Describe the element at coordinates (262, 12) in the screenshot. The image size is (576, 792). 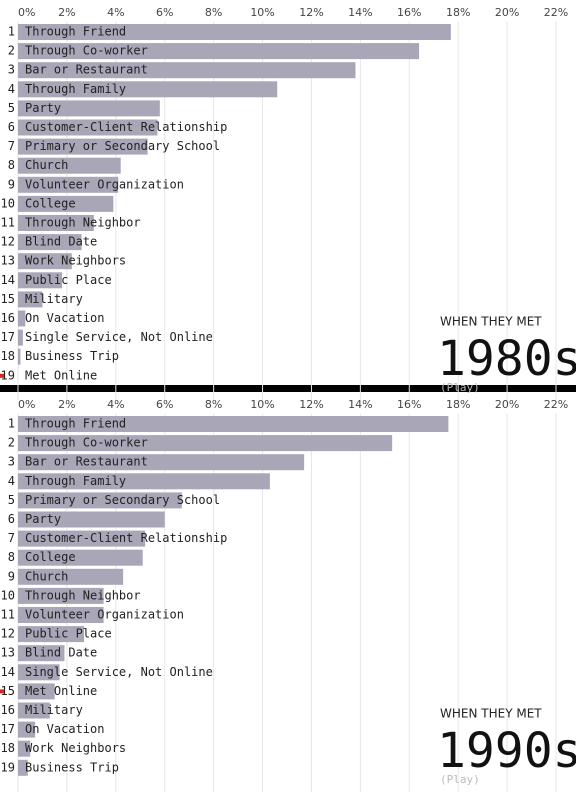
I see `x-tick-label: 10%` at that location.